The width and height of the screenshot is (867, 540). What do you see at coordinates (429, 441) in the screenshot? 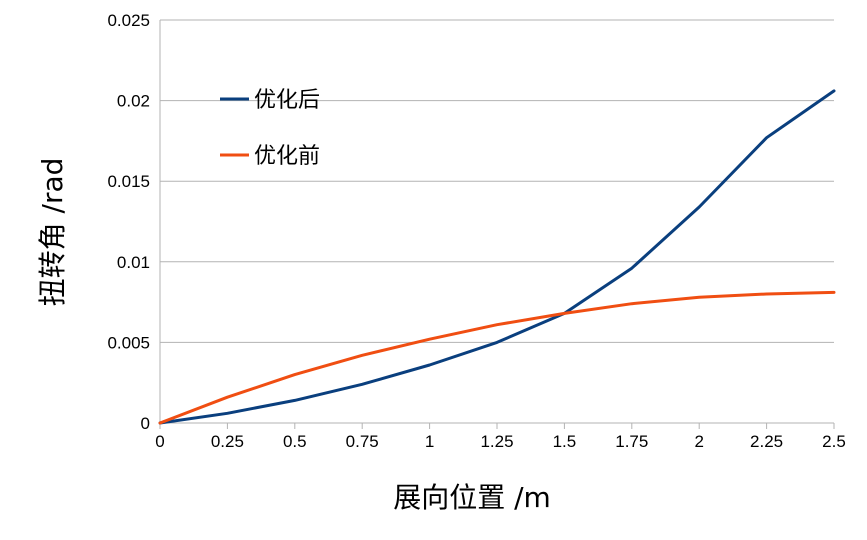
I see `x-tick-label: 1` at bounding box center [429, 441].